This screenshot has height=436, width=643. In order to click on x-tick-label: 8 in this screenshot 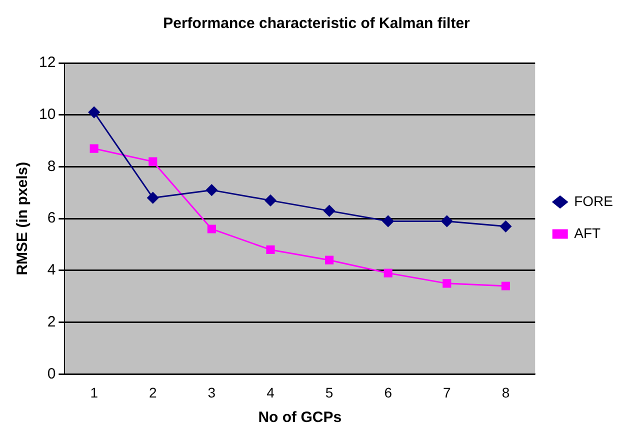, I will do `click(506, 392)`.